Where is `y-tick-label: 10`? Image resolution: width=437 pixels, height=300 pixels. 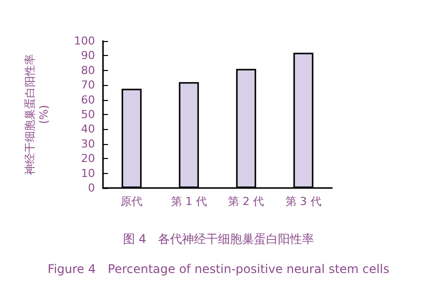 y-tick-label: 10 is located at coordinates (88, 173).